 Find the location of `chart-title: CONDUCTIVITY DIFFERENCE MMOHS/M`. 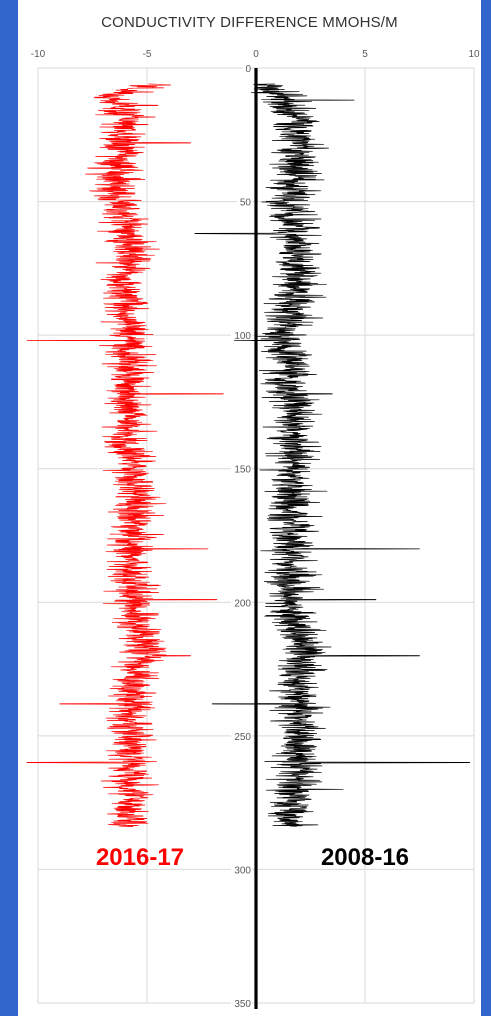

chart-title: CONDUCTIVITY DIFFERENCE MMOHS/M is located at coordinates (249, 22).